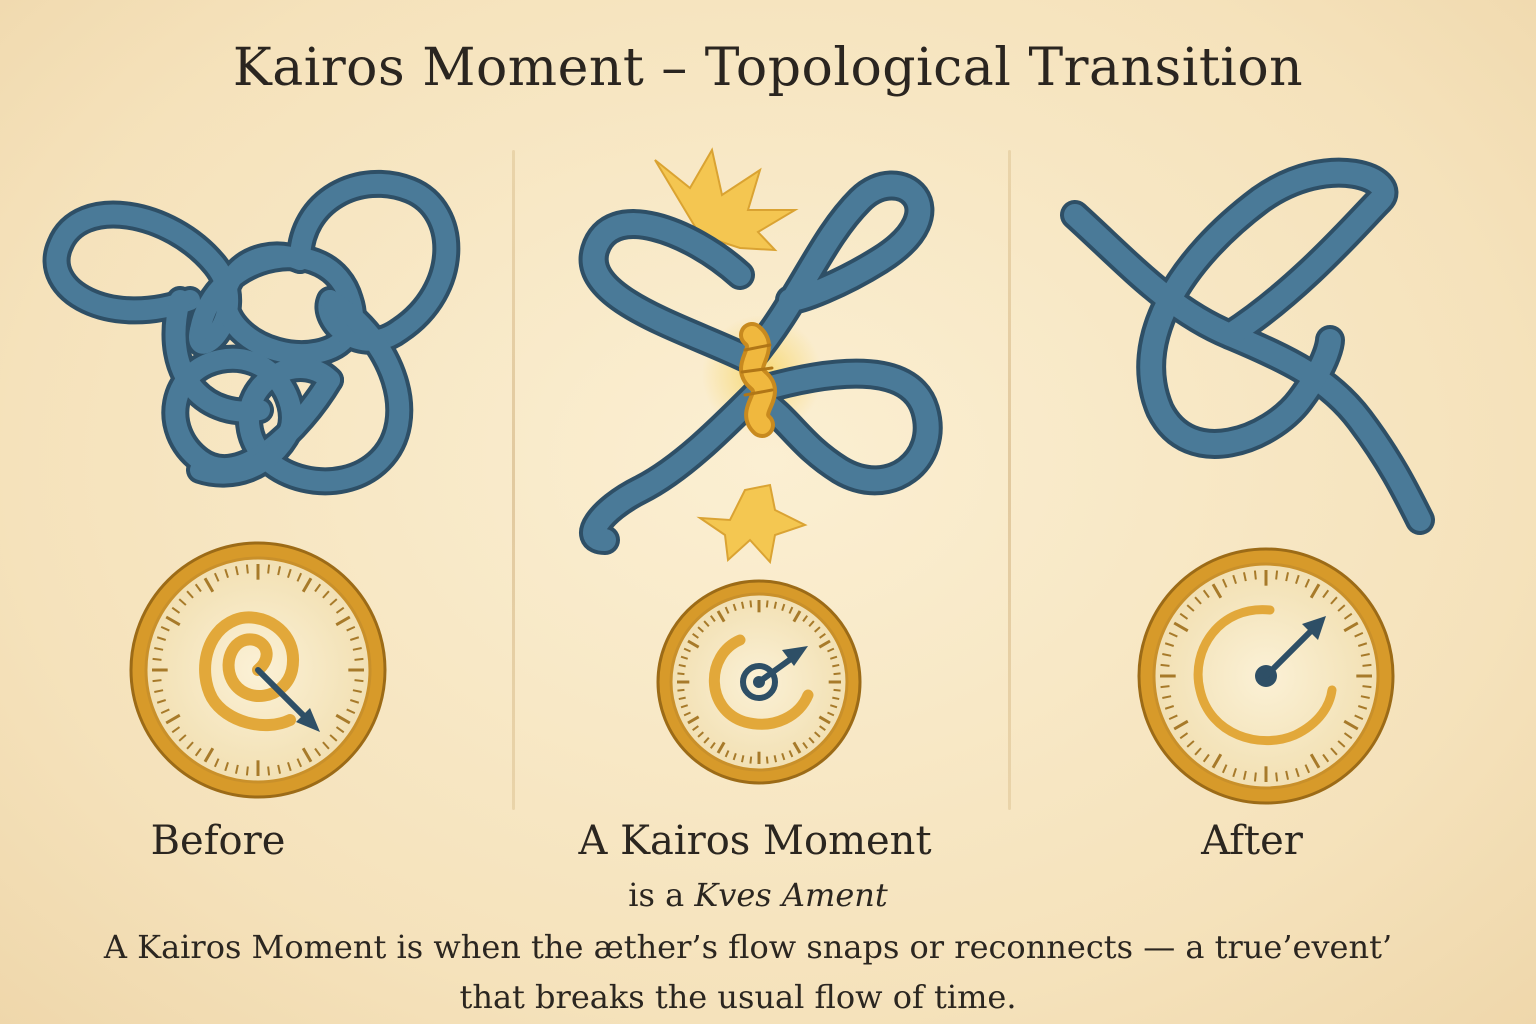 This screenshot has height=1024, width=1536. What do you see at coordinates (726, 199) in the screenshot?
I see `kairos-spark-top` at bounding box center [726, 199].